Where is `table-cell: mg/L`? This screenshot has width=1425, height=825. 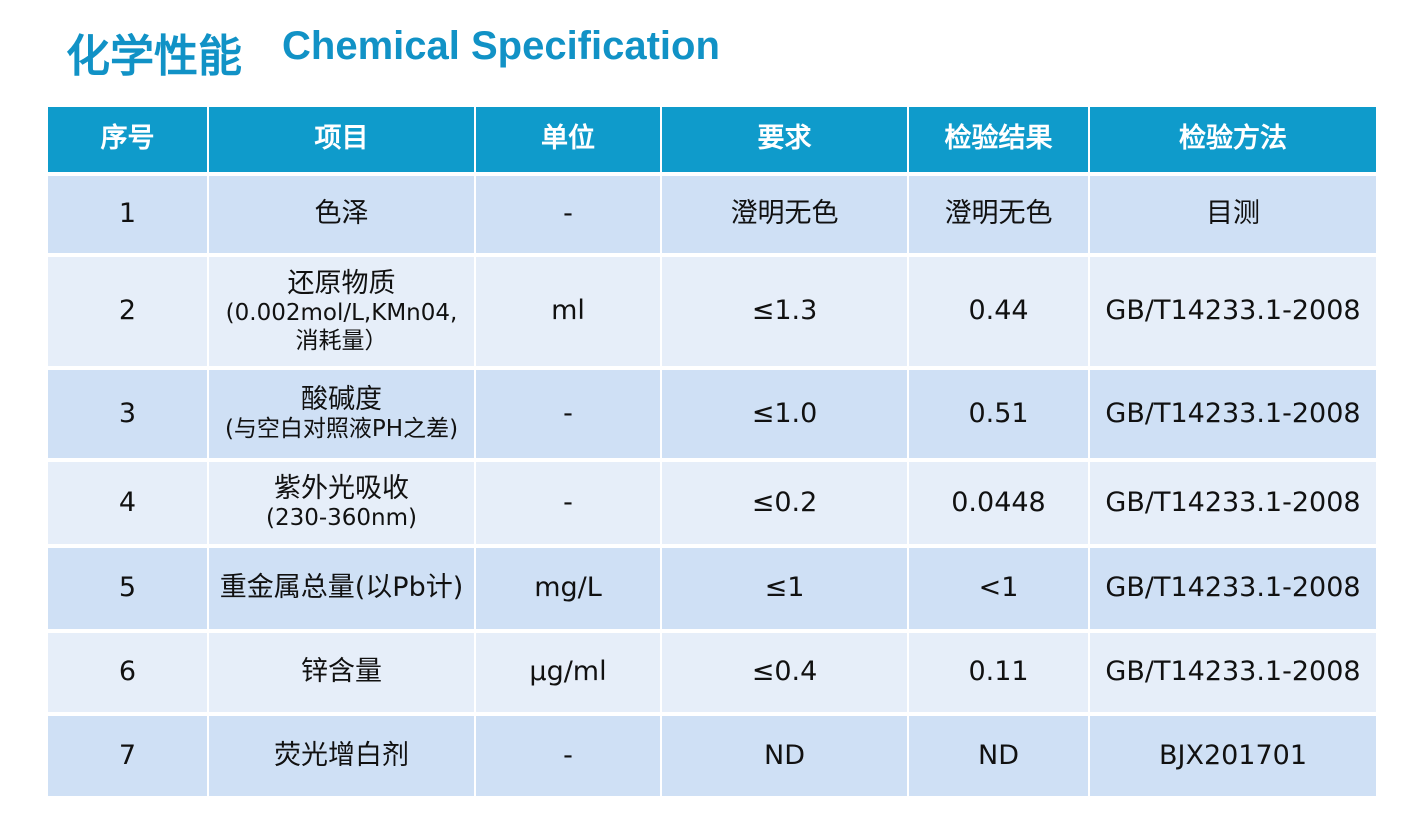
table-cell: mg/L is located at coordinates (568, 588).